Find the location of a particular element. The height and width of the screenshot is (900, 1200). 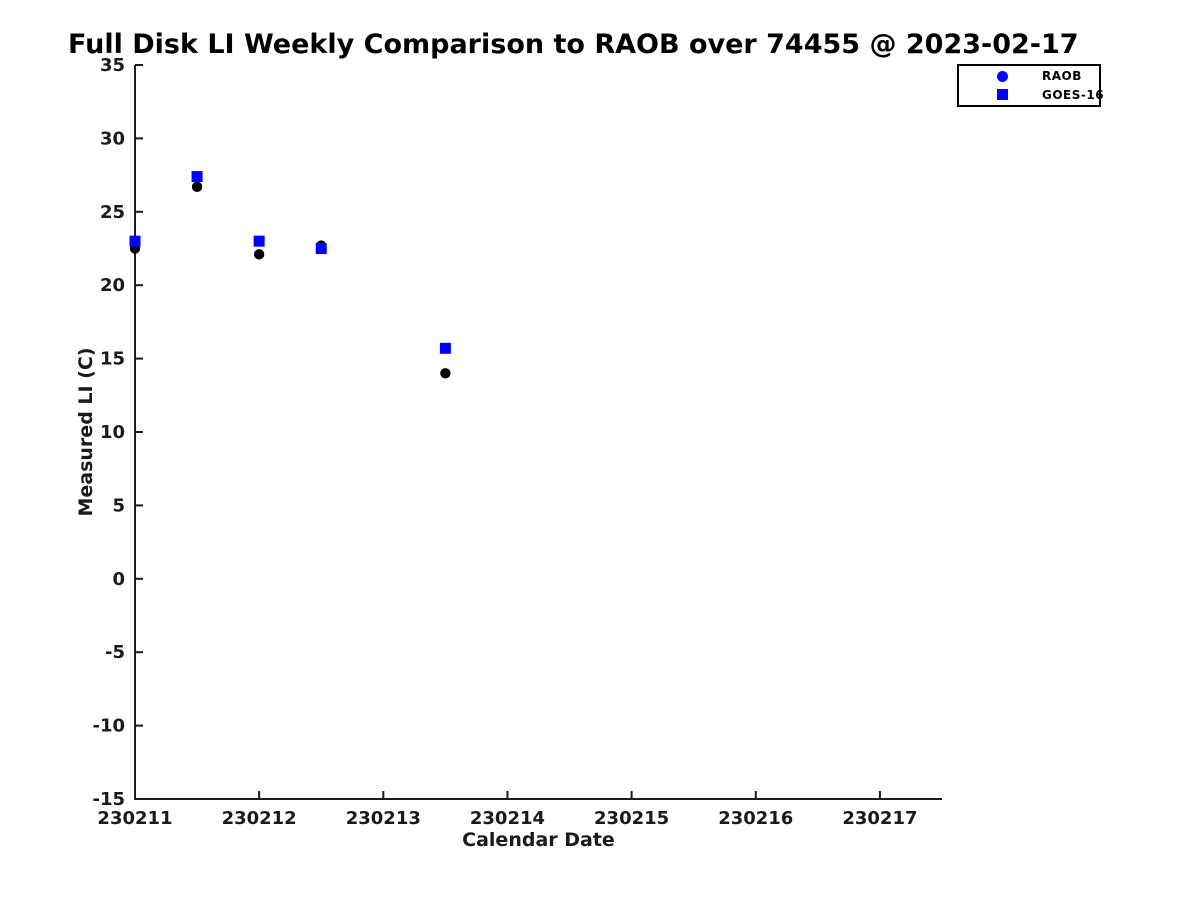

legend-entry-raob: RAOB is located at coordinates (1029, 76).